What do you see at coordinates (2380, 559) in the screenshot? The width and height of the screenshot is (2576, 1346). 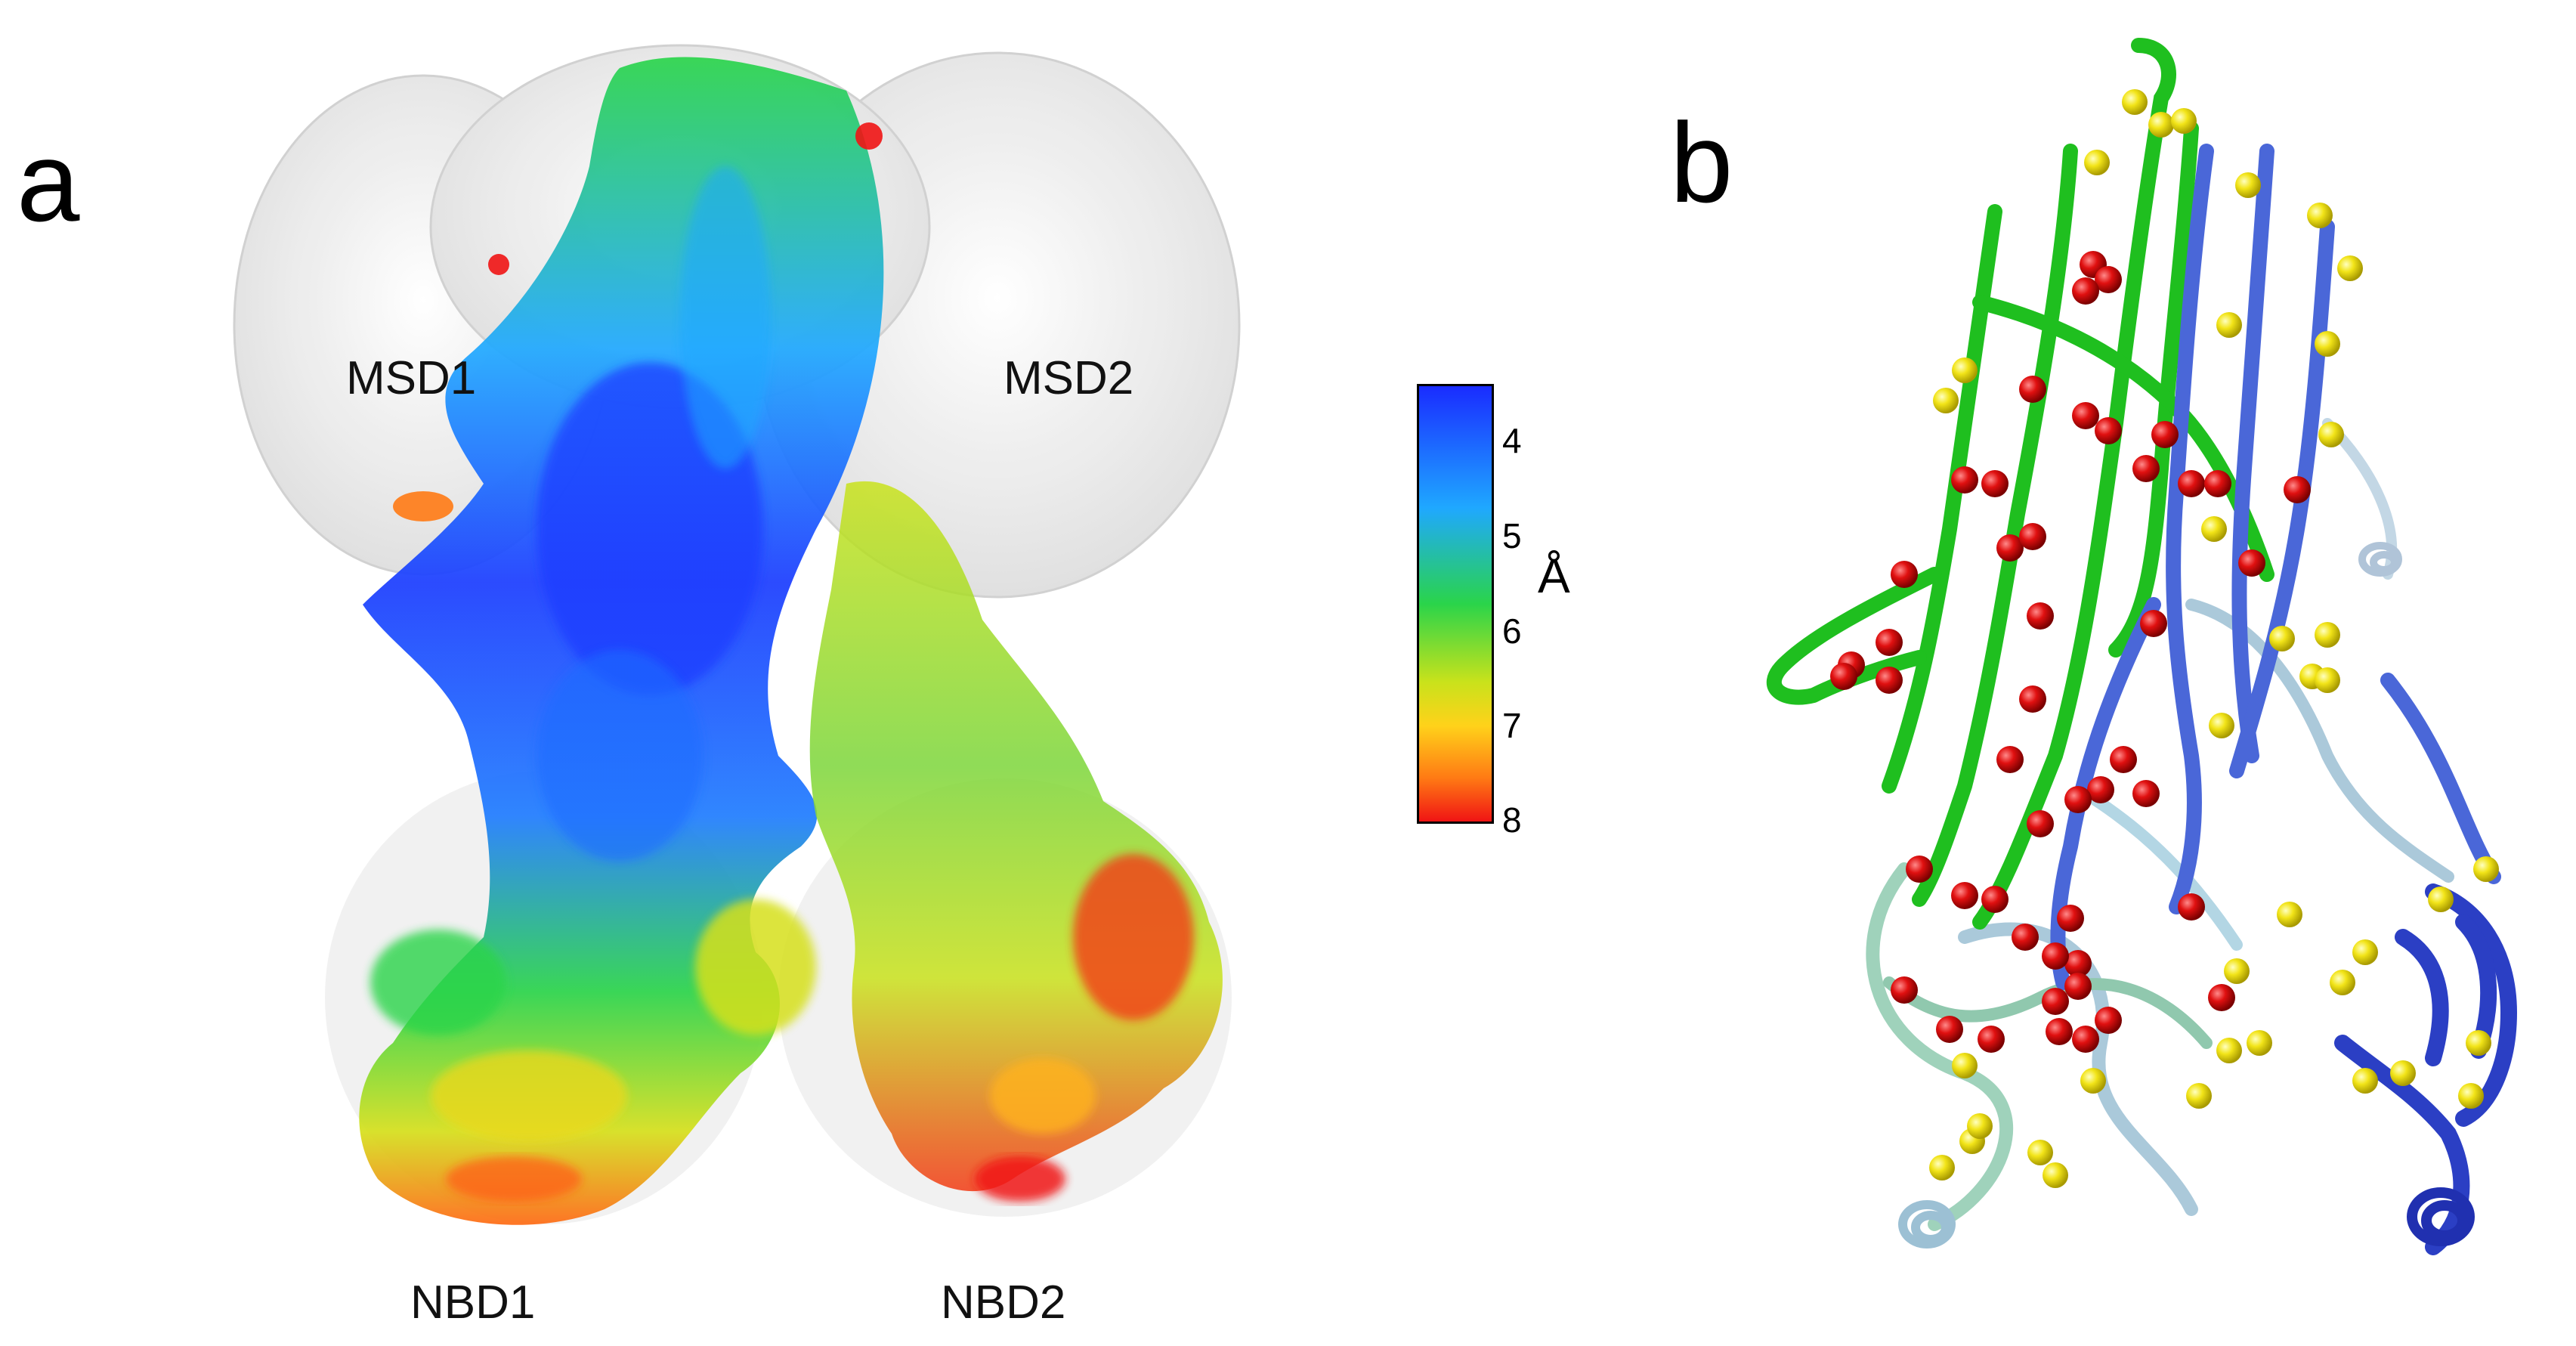 I see `ribbon-msd2-coil` at bounding box center [2380, 559].